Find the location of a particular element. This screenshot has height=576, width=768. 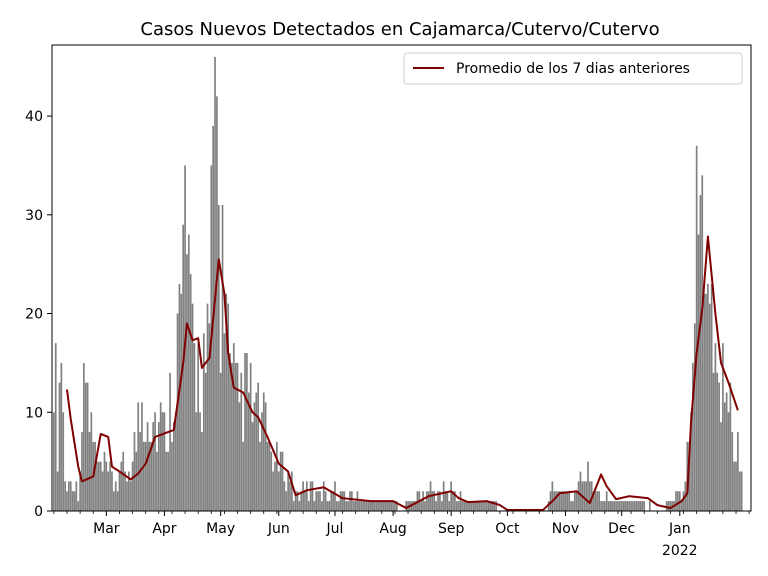

legend-label: Promedio de los 7 dias anteriores is located at coordinates (573, 69).